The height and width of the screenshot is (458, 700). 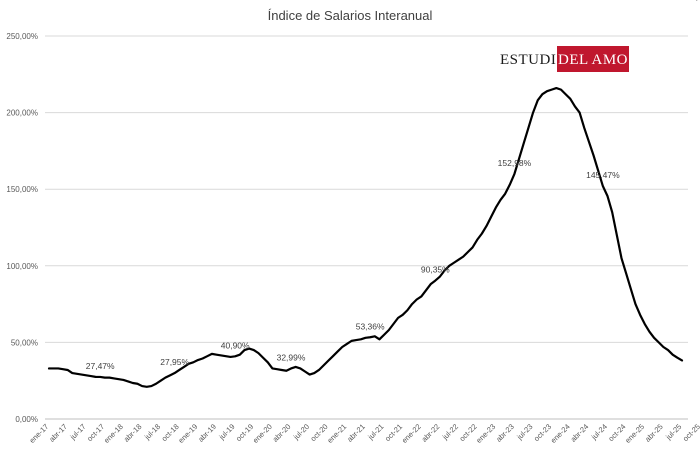 I want to click on x-tick-label: abr-18, so click(x=133, y=433).